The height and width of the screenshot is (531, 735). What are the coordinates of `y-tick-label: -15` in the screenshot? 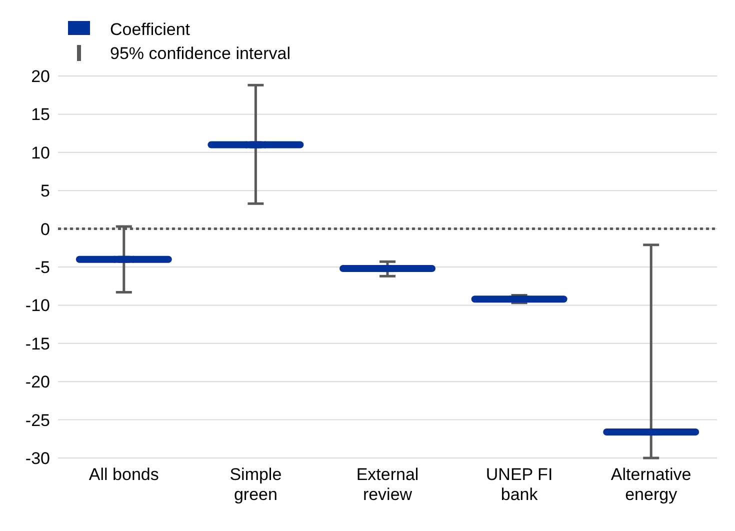 It's located at (37, 344).